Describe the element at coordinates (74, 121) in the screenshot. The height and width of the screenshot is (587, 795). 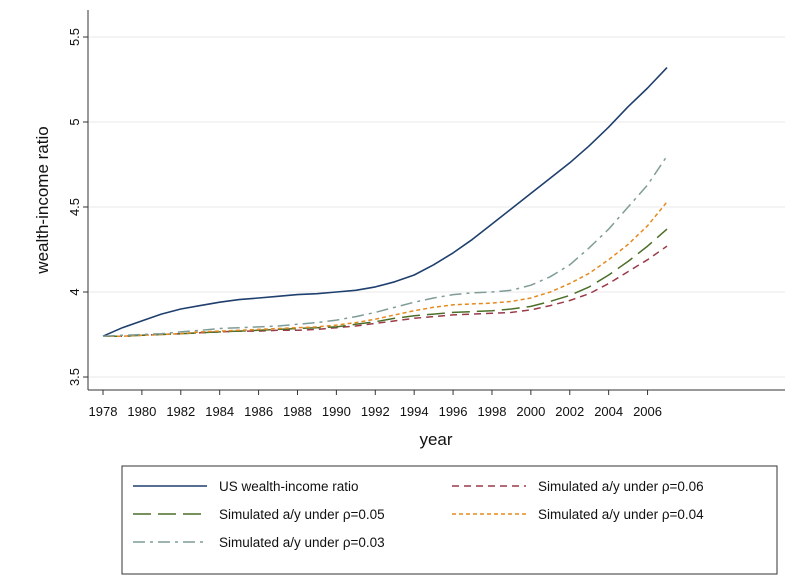
I see `y-tick-label: 5` at that location.